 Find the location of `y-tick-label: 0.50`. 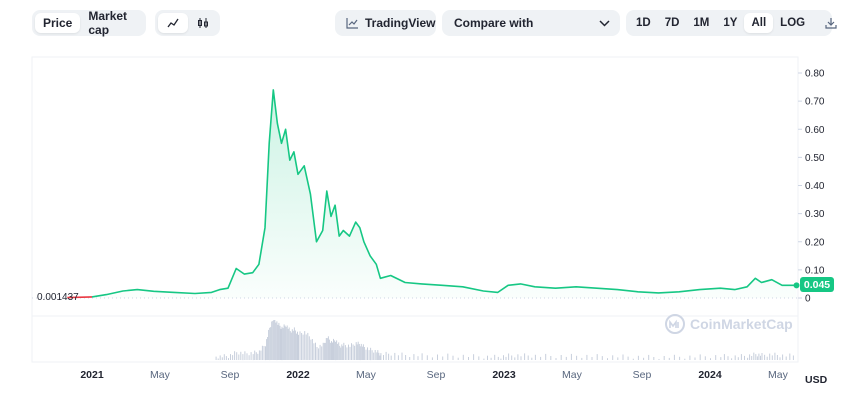

y-tick-label: 0.50 is located at coordinates (815, 158).